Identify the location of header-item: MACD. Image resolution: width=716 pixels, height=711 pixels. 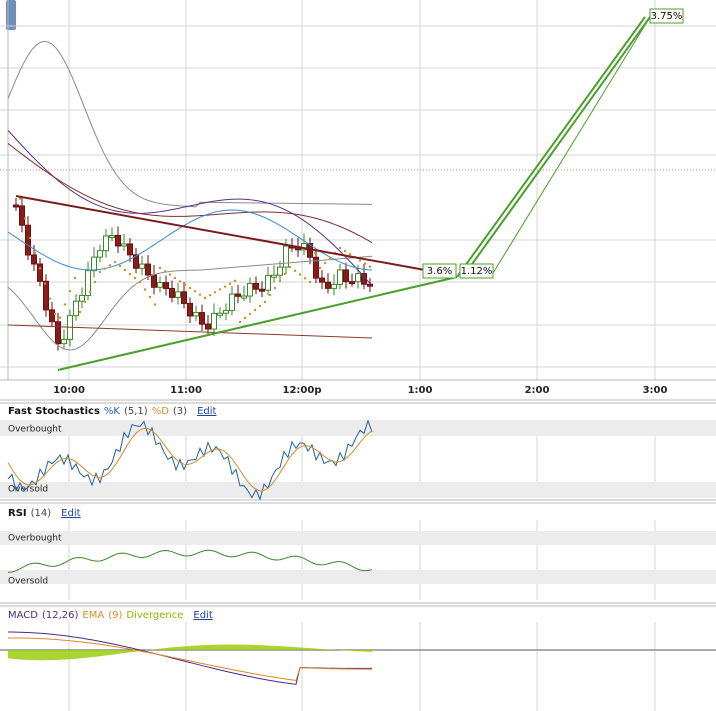
(23, 615).